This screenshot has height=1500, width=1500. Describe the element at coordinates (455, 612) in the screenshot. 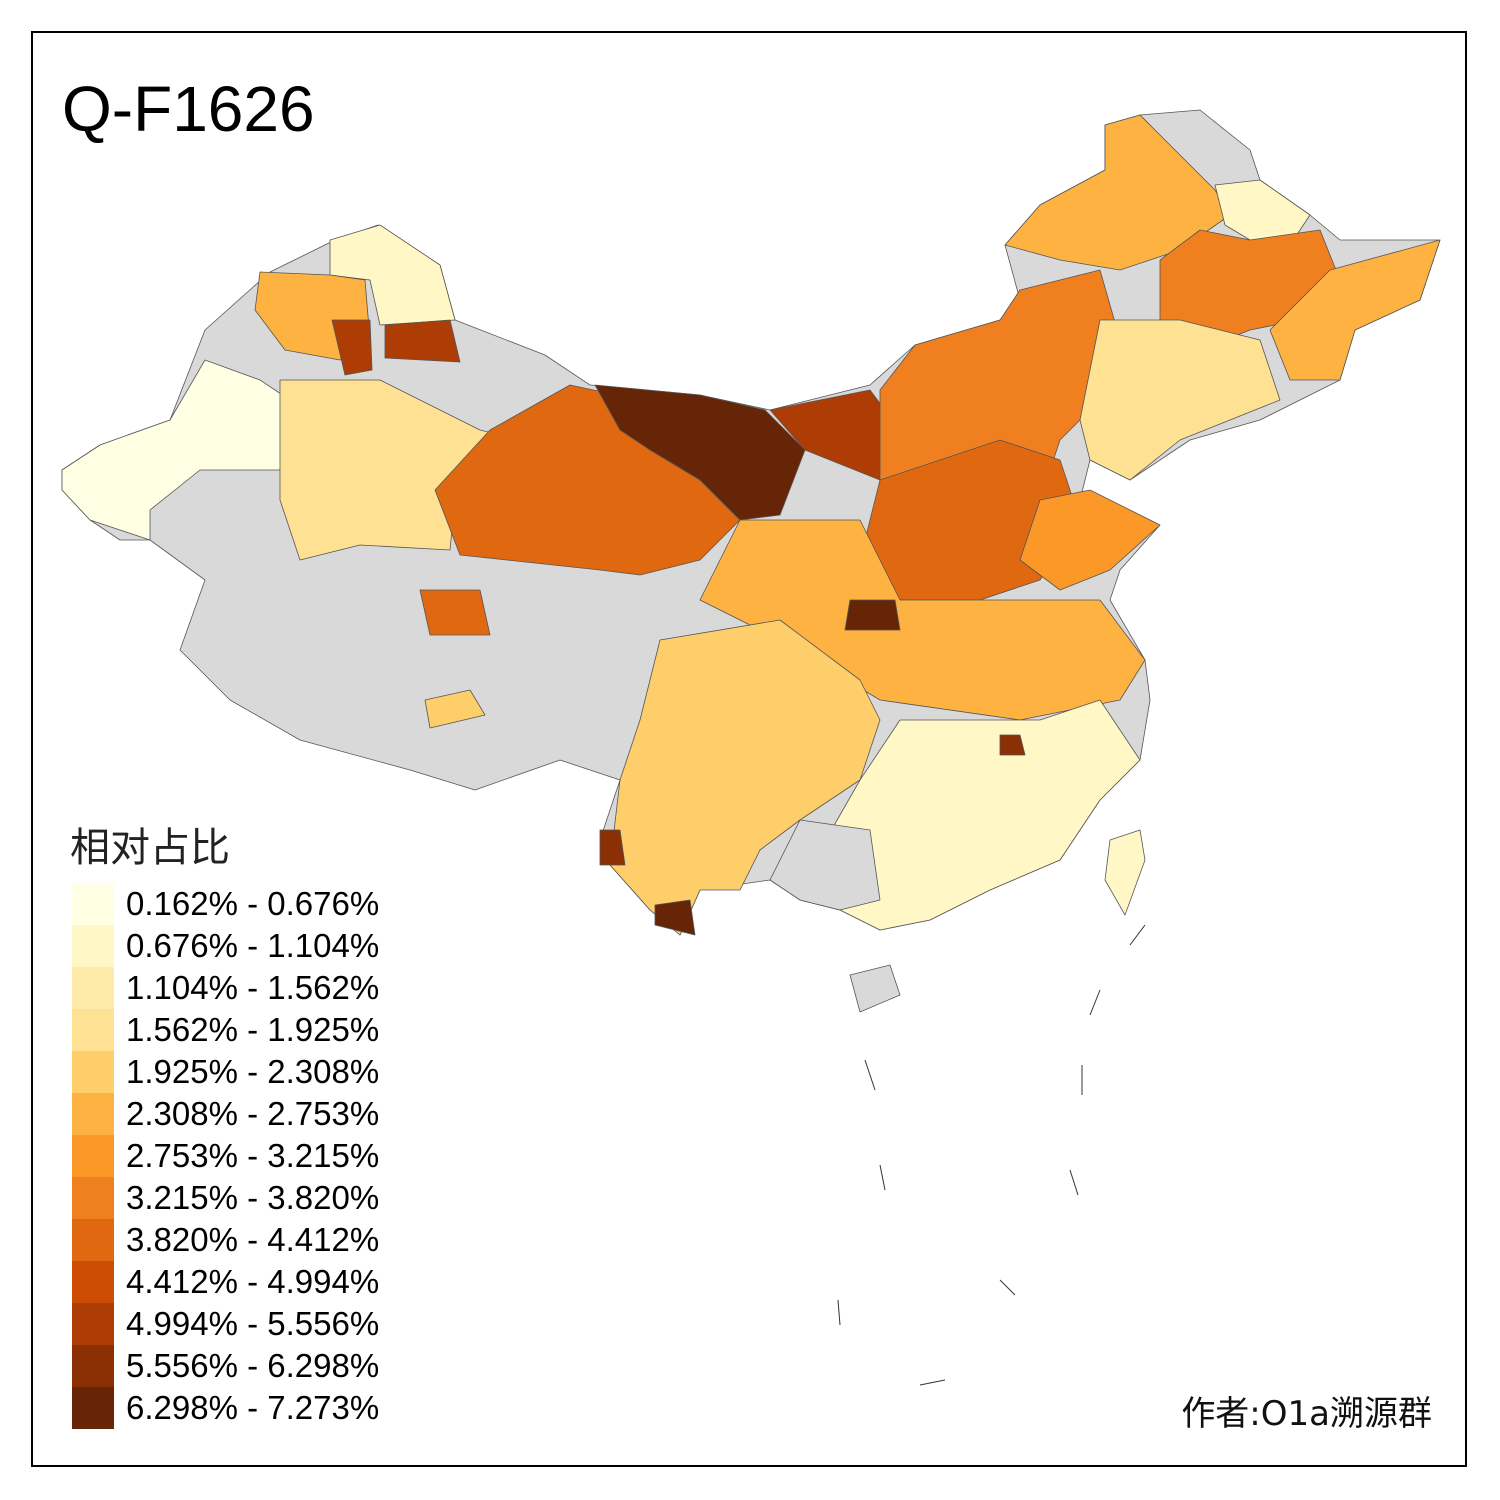

I see `region-tibet-spot` at that location.